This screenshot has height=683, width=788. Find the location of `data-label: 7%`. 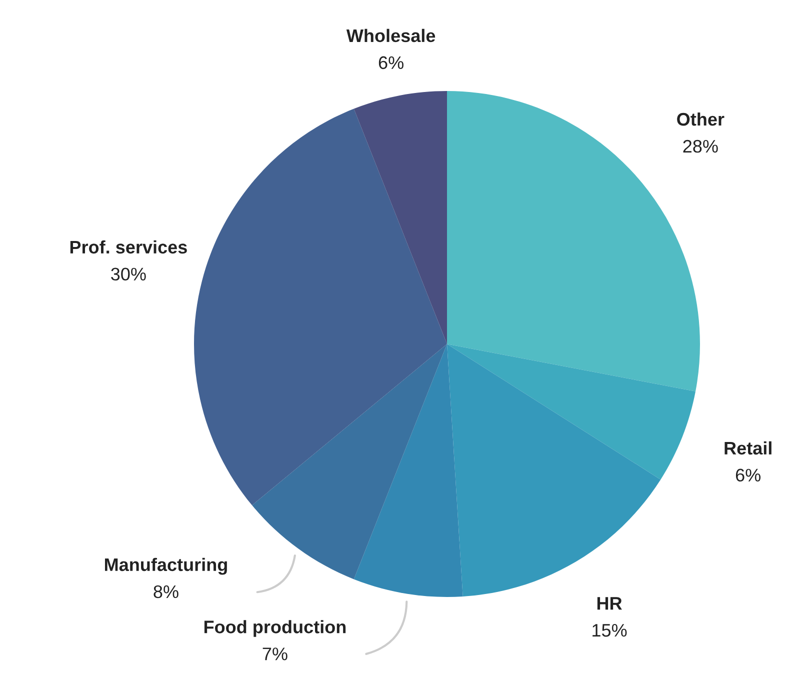

data-label: 7% is located at coordinates (275, 654).